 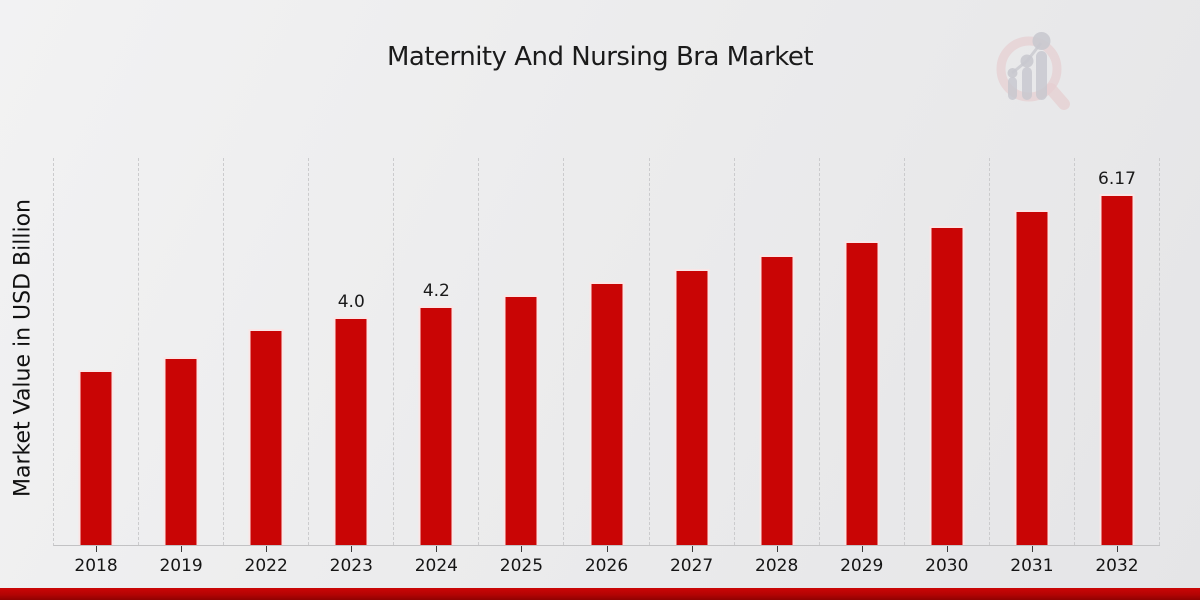 I want to click on category-column-2019: 2019, so click(x=182, y=367).